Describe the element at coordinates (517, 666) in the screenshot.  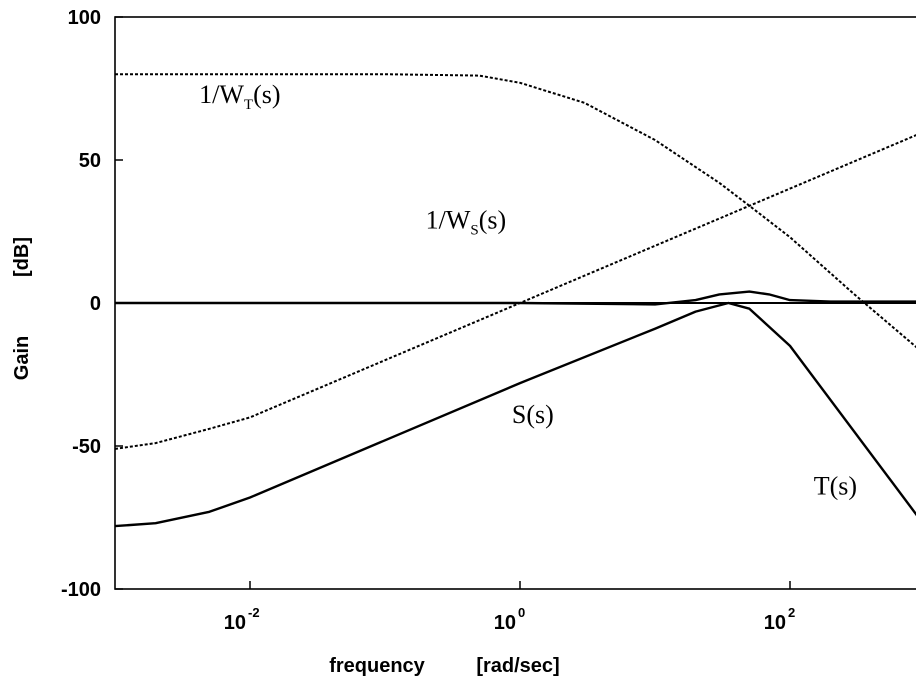
I see `x-axis-unit: [rad/sec]` at that location.